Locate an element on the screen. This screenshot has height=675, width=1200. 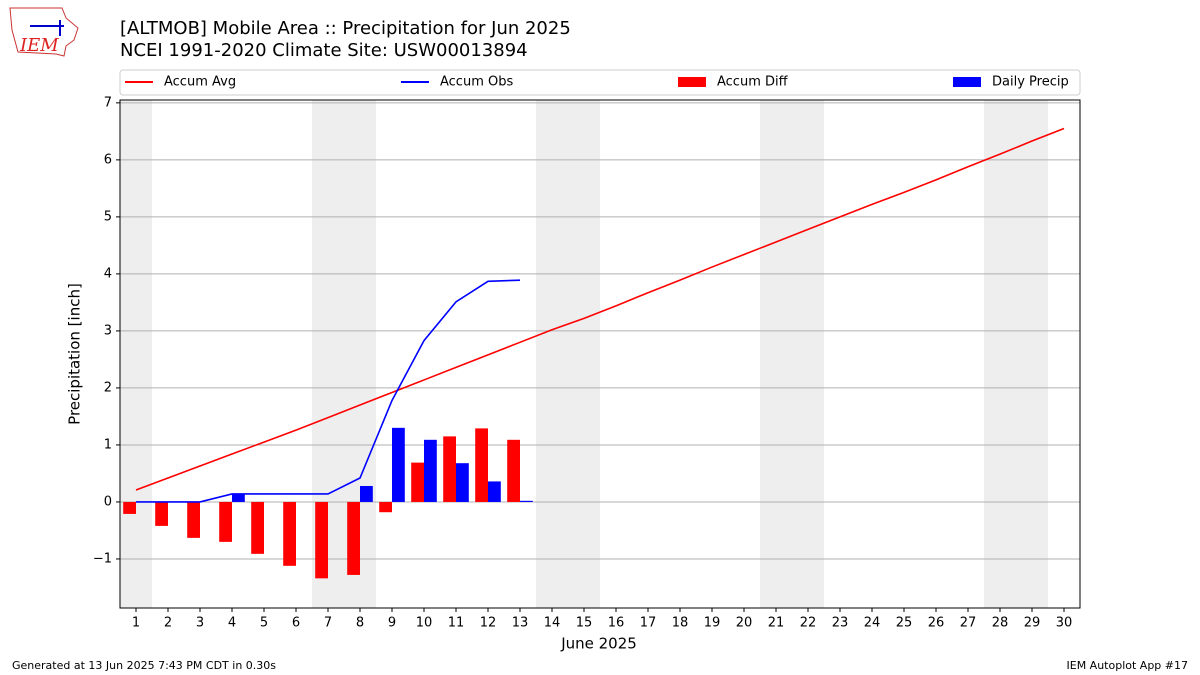
x-tick-label: 20 is located at coordinates (744, 623).